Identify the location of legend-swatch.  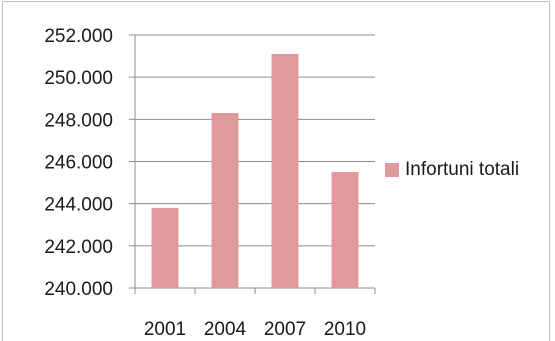
(392, 170).